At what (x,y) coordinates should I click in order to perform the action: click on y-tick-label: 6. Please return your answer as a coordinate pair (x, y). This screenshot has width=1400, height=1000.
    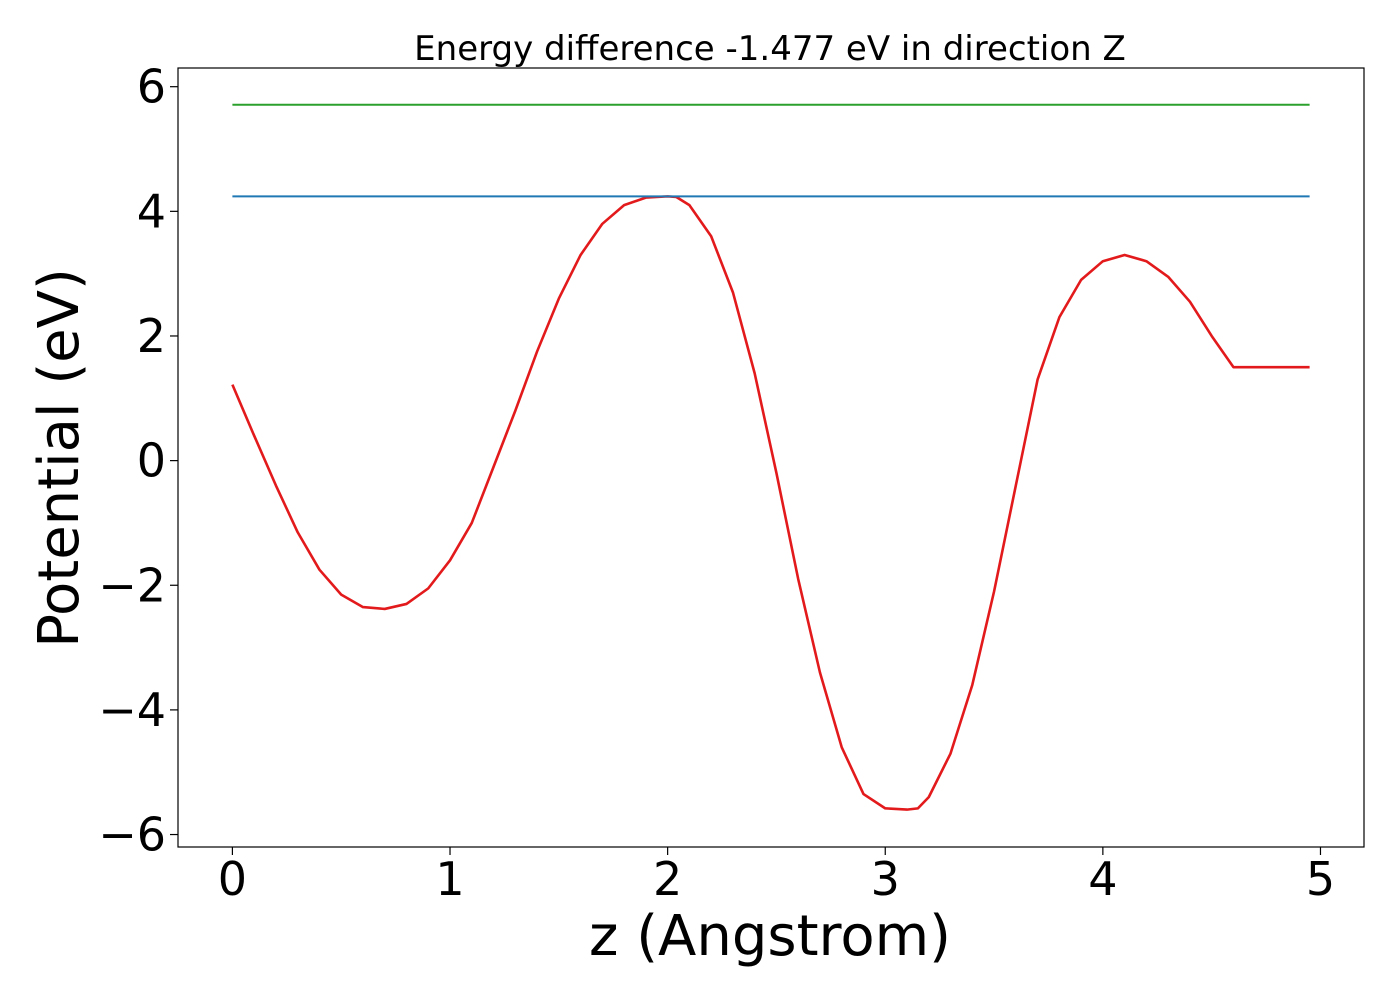
    Looking at the image, I should click on (151, 87).